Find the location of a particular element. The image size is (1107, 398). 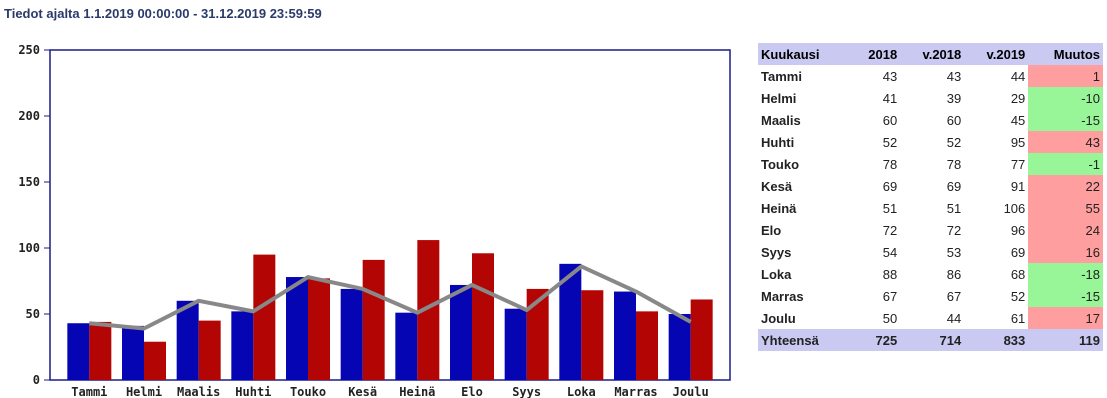

value-v2018-cell: 44 is located at coordinates (954, 318).